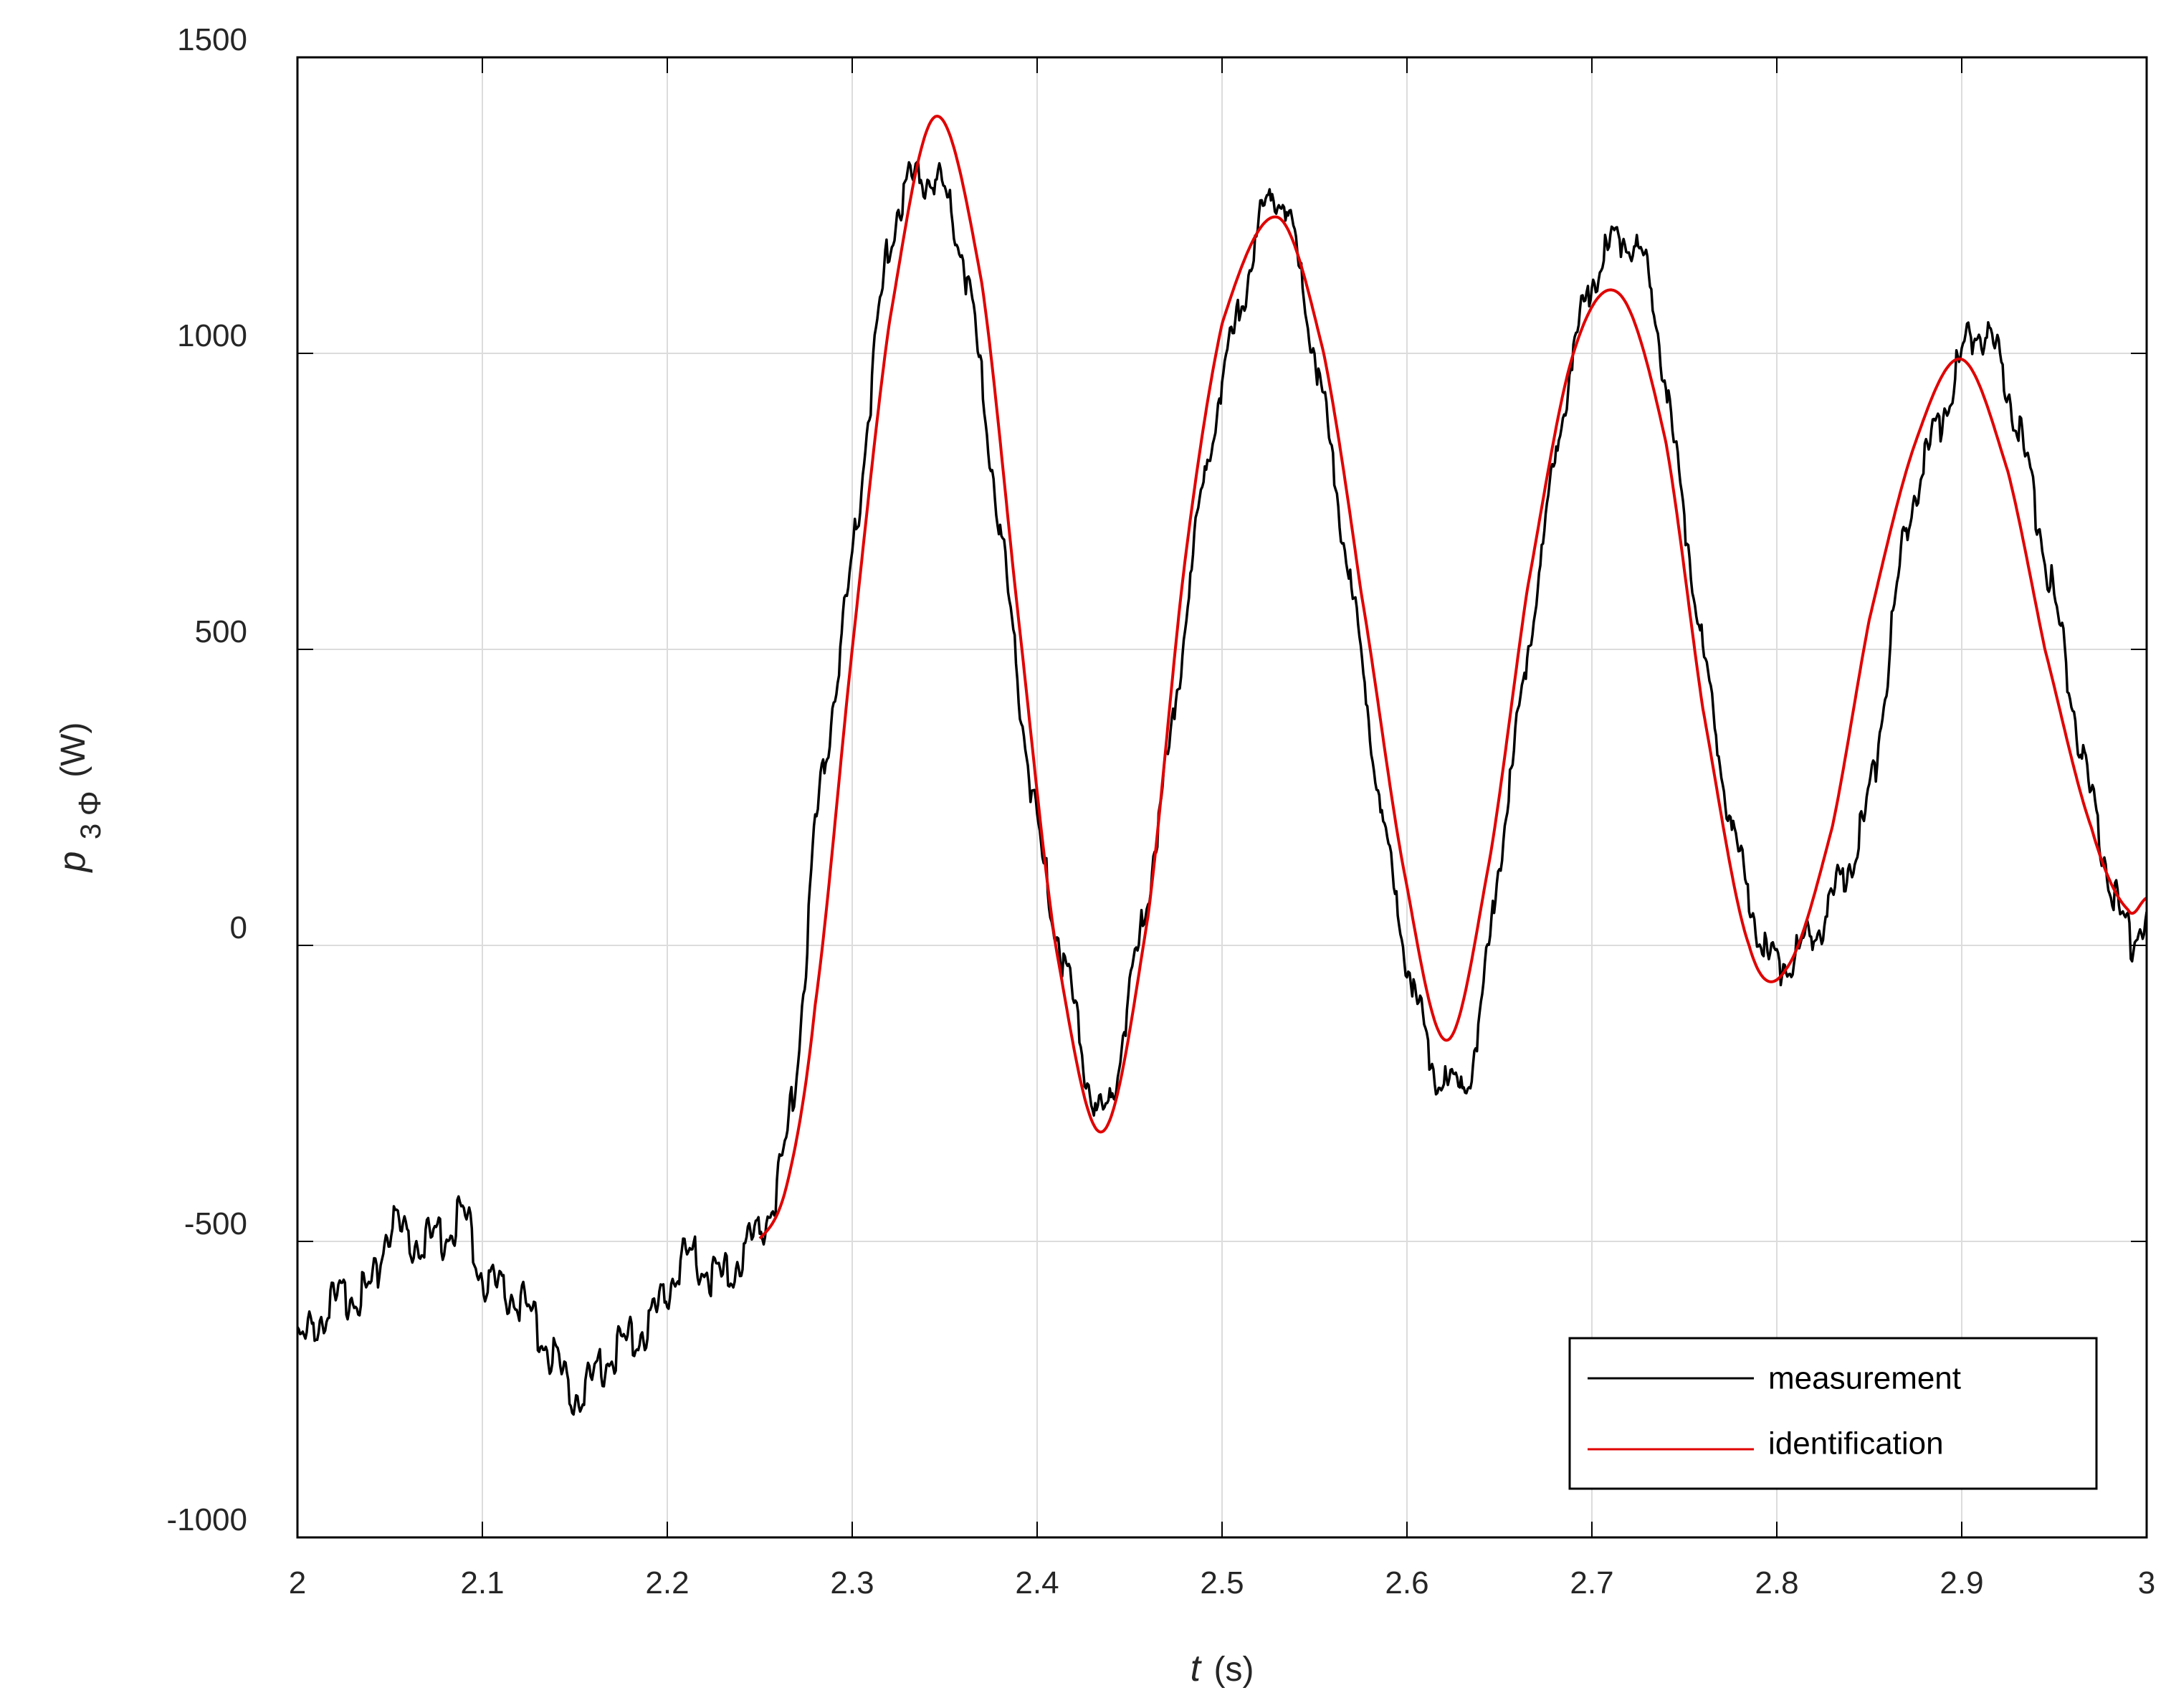  What do you see at coordinates (212, 335) in the screenshot?
I see `y-tick-label: 1000` at bounding box center [212, 335].